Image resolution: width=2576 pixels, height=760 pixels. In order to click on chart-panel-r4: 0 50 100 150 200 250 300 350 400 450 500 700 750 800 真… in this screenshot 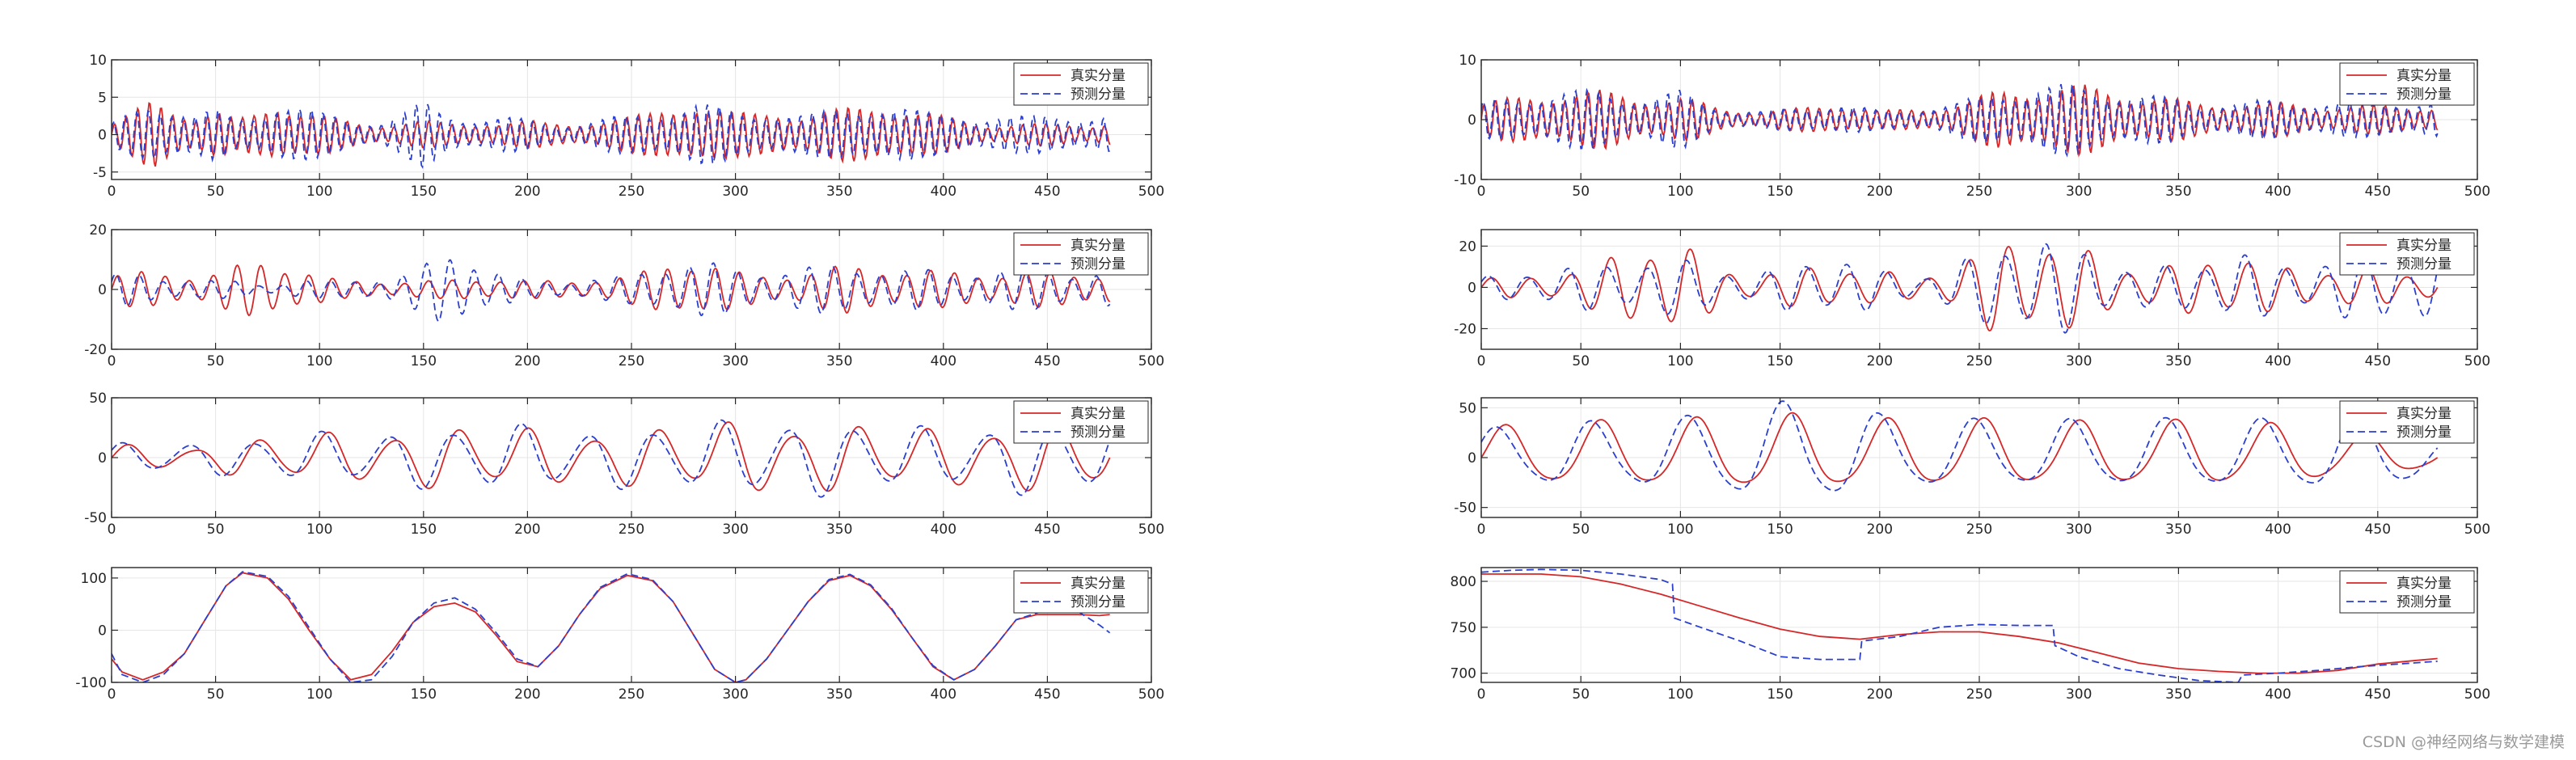, I will do `click(1970, 635)`.